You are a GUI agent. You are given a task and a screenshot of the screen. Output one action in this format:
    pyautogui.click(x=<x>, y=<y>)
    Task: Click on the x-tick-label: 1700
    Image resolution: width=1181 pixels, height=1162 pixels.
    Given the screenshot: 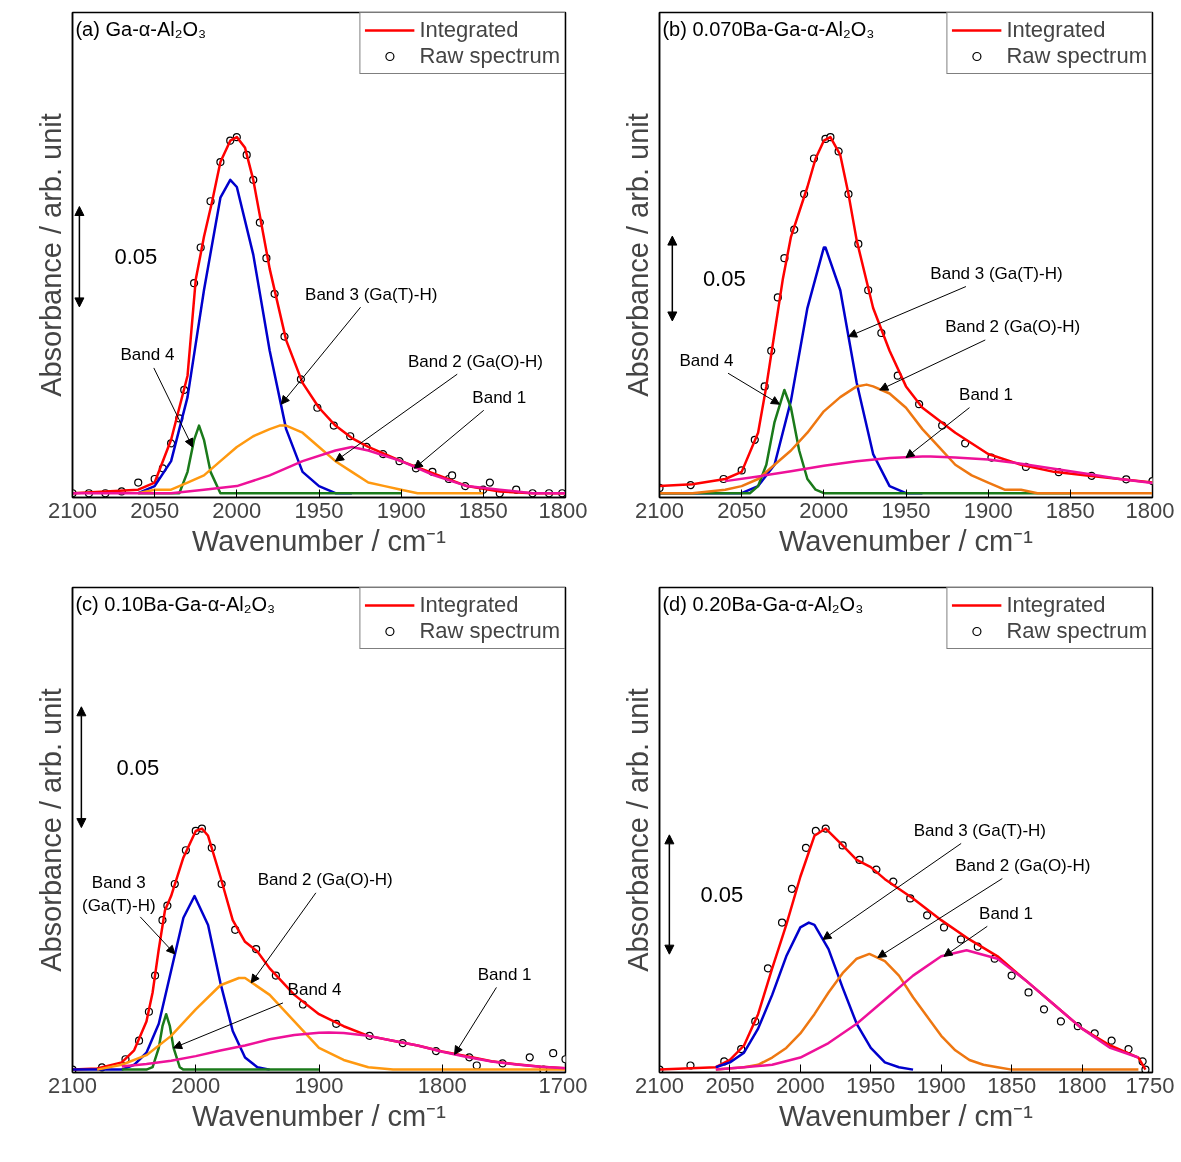 What is the action you would take?
    pyautogui.click(x=563, y=1085)
    